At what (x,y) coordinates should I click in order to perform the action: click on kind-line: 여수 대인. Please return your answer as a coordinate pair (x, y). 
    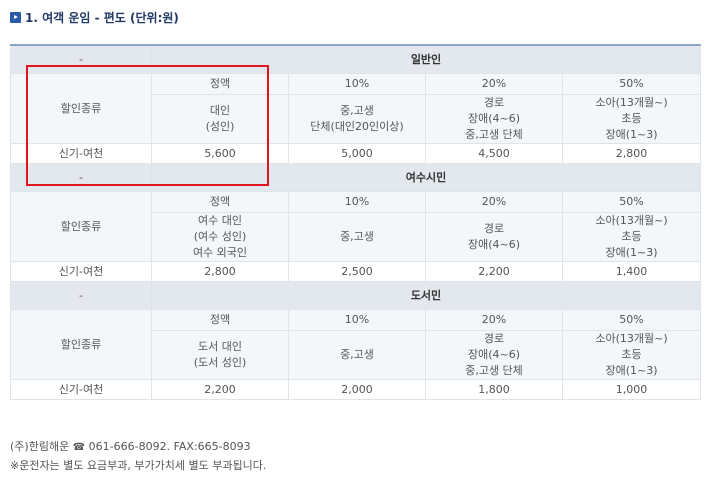
    Looking at the image, I should click on (220, 220).